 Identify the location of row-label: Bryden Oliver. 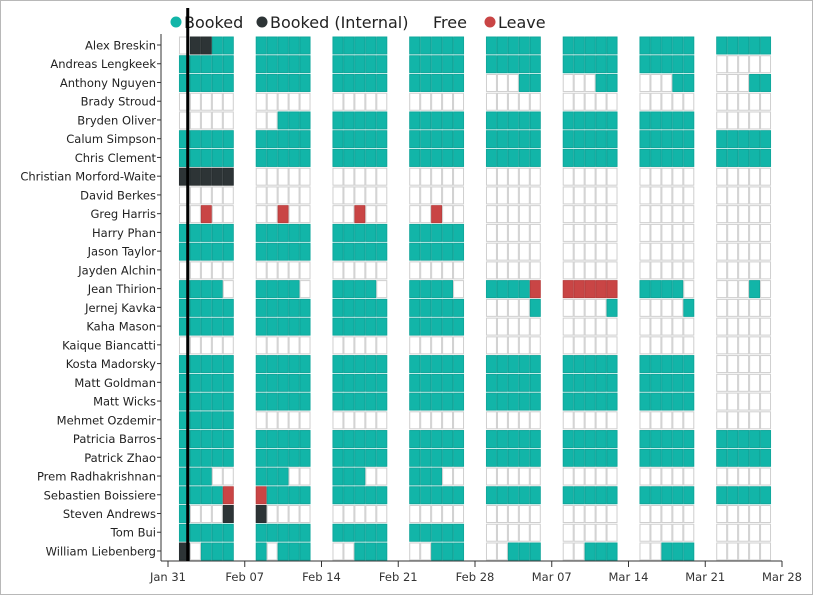
(116, 120).